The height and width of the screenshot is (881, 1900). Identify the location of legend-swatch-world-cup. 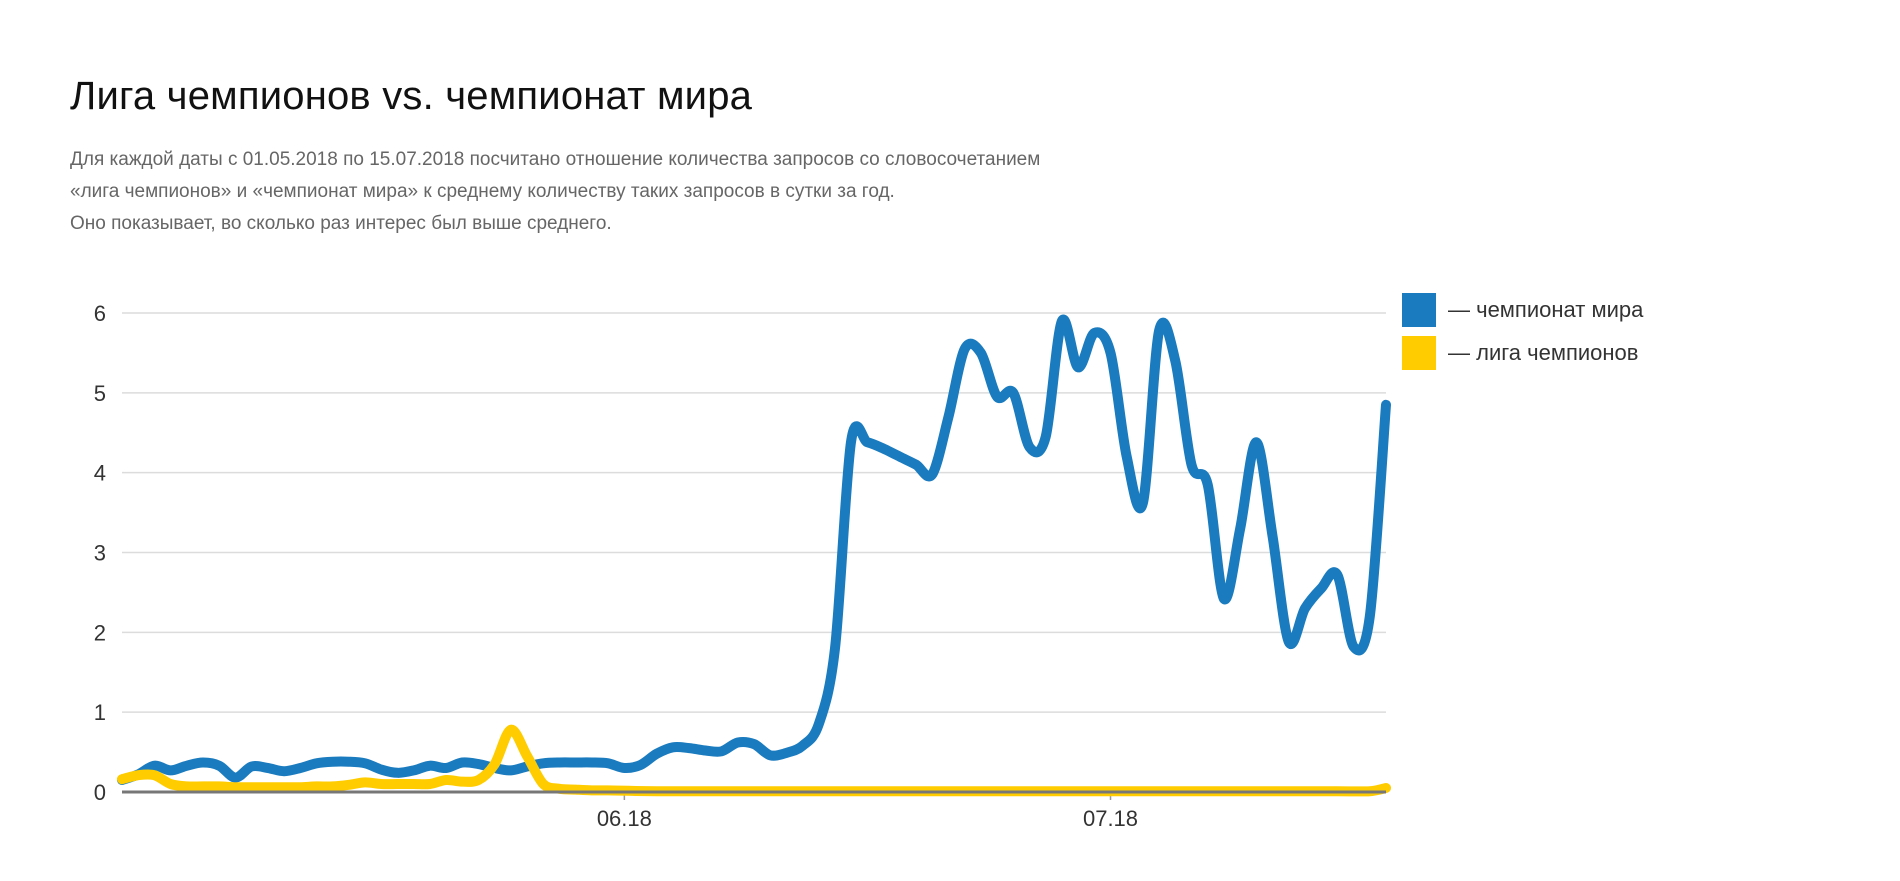
(1419, 310).